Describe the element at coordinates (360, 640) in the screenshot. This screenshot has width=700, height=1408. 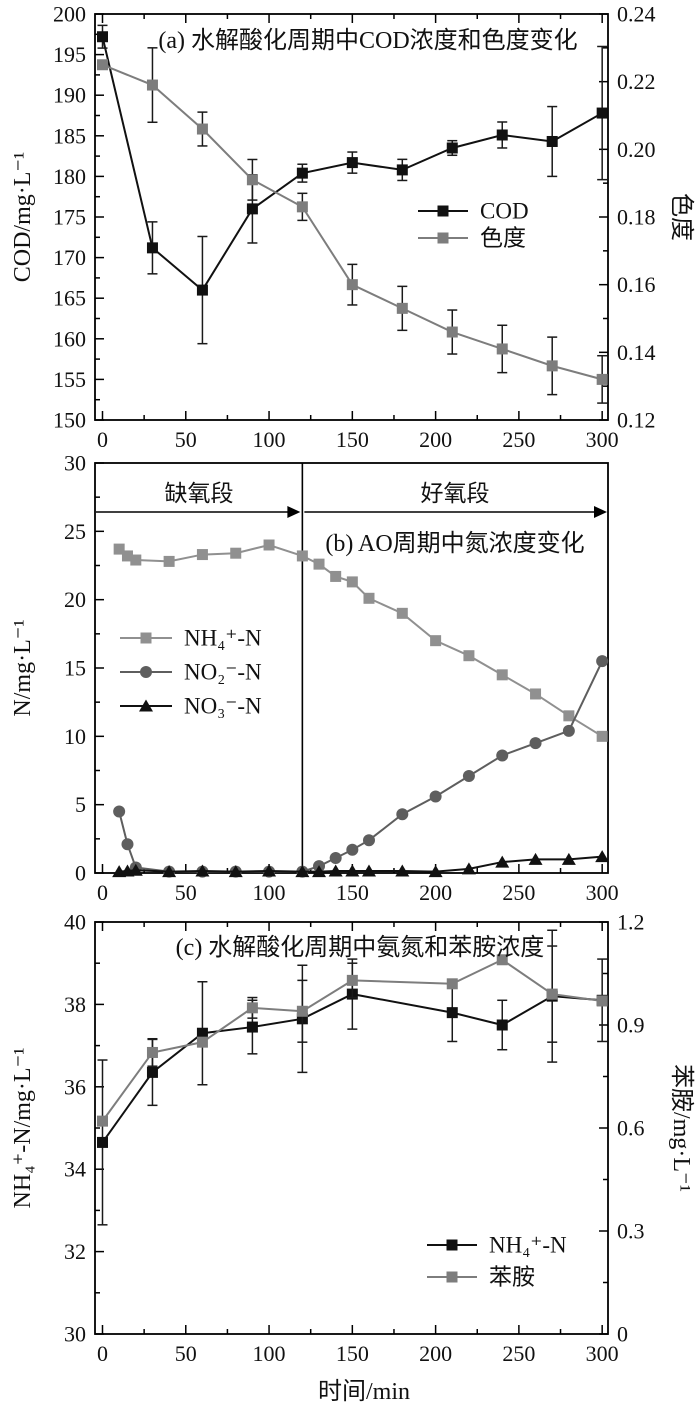
I see `chart-b-series-nh4` at that location.